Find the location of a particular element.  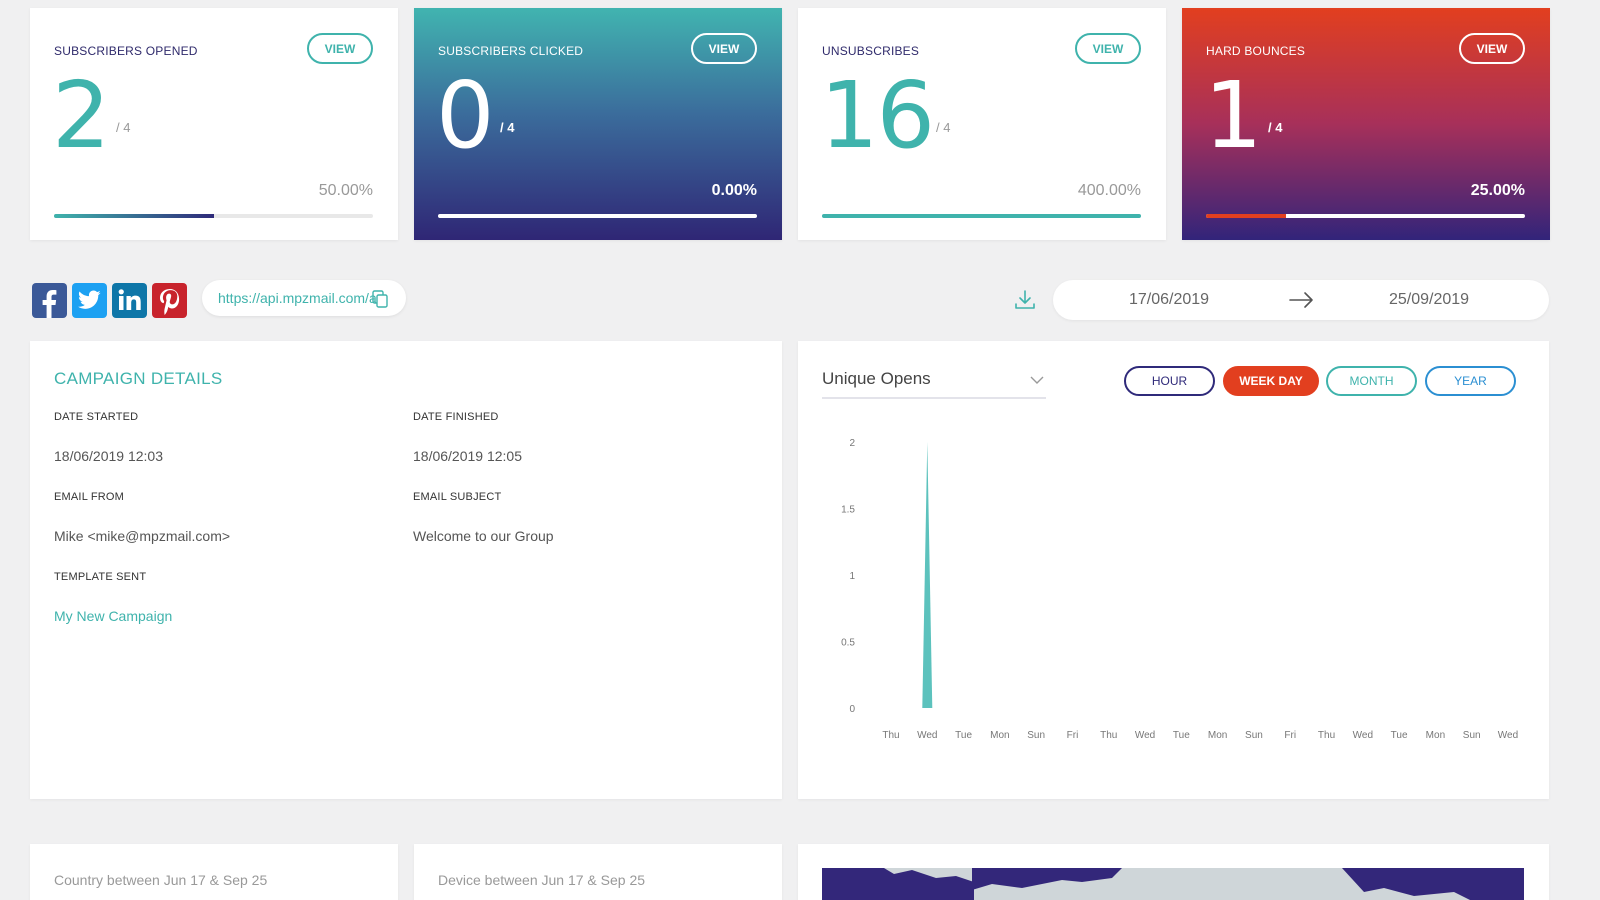

metric-select-value: Unique Opens is located at coordinates (876, 378).